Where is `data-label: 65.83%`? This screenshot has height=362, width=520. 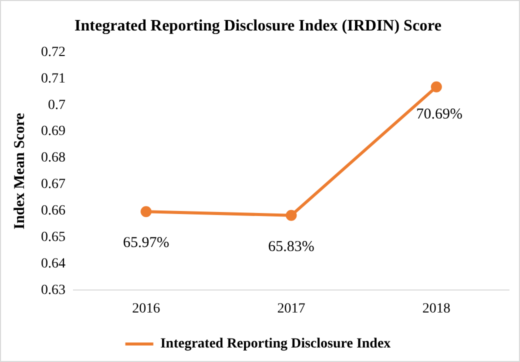 data-label: 65.83% is located at coordinates (291, 246).